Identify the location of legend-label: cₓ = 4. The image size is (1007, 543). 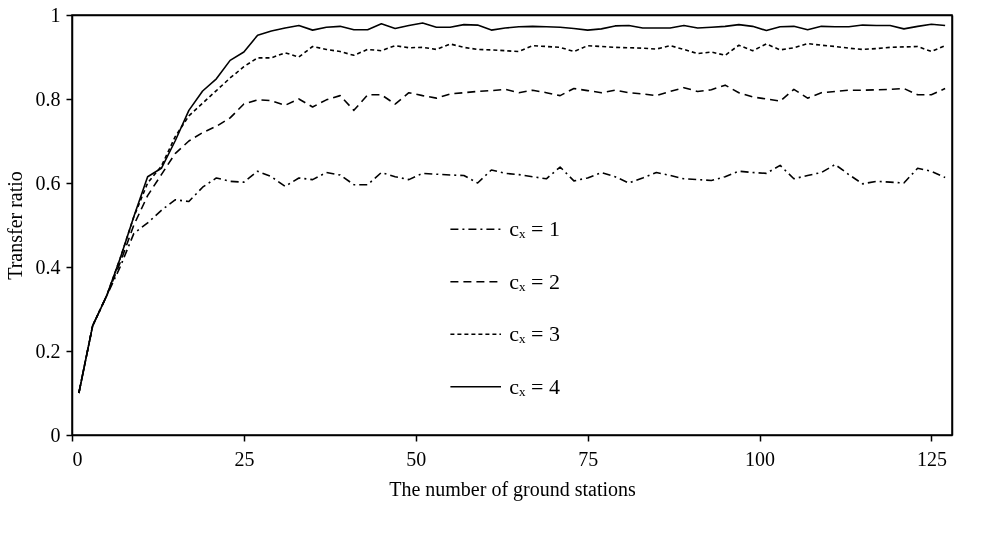
(534, 386).